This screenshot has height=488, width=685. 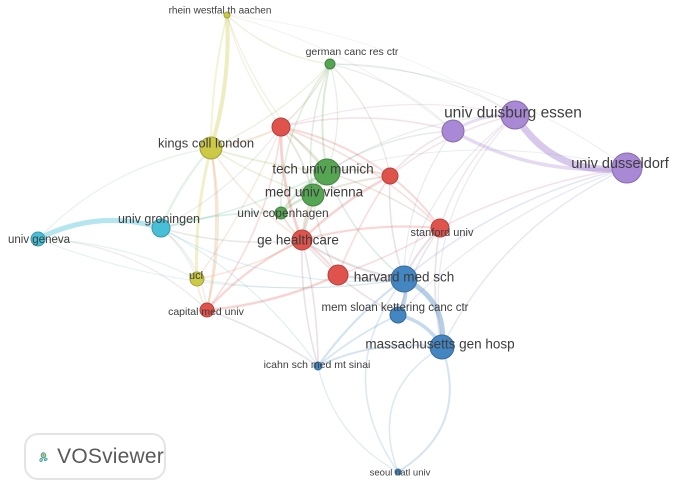 I want to click on node-capital-med-univ, so click(x=207, y=310).